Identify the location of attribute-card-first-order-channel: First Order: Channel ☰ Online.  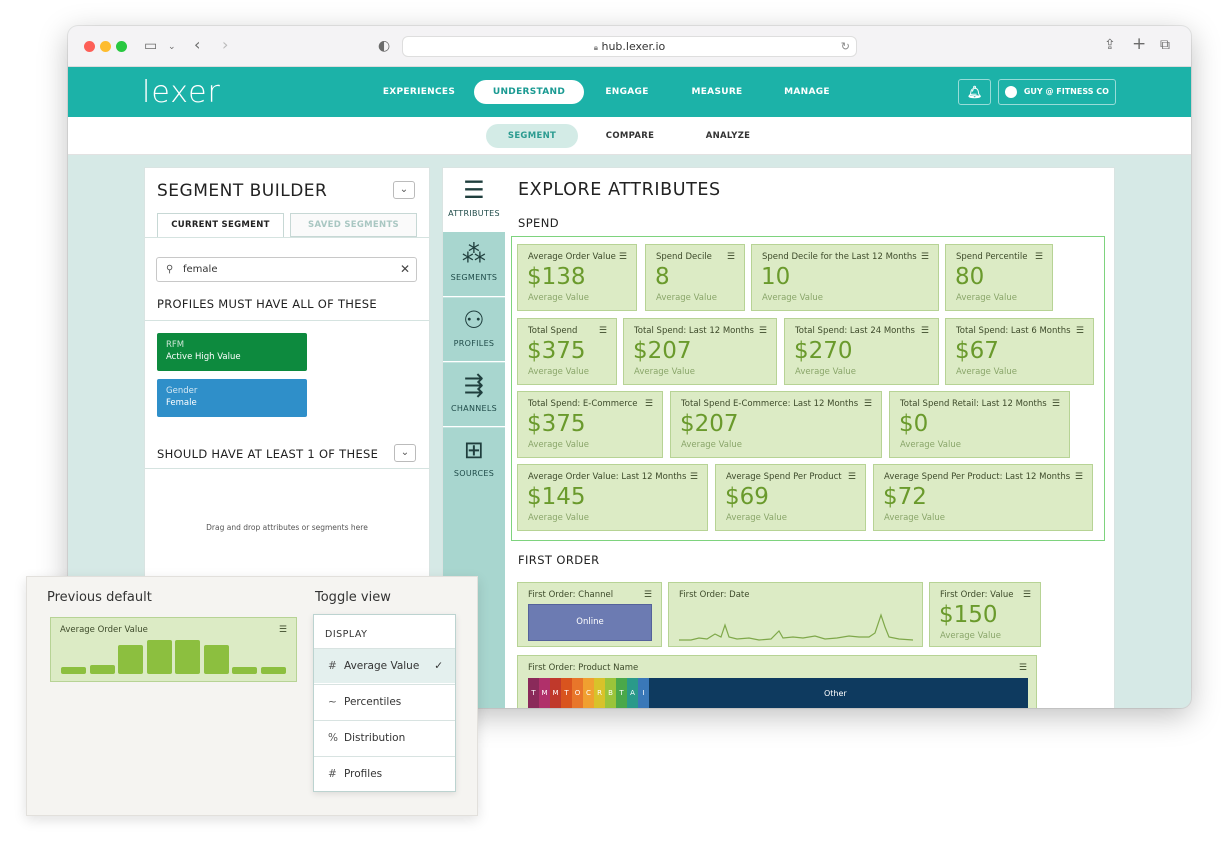
(589, 614).